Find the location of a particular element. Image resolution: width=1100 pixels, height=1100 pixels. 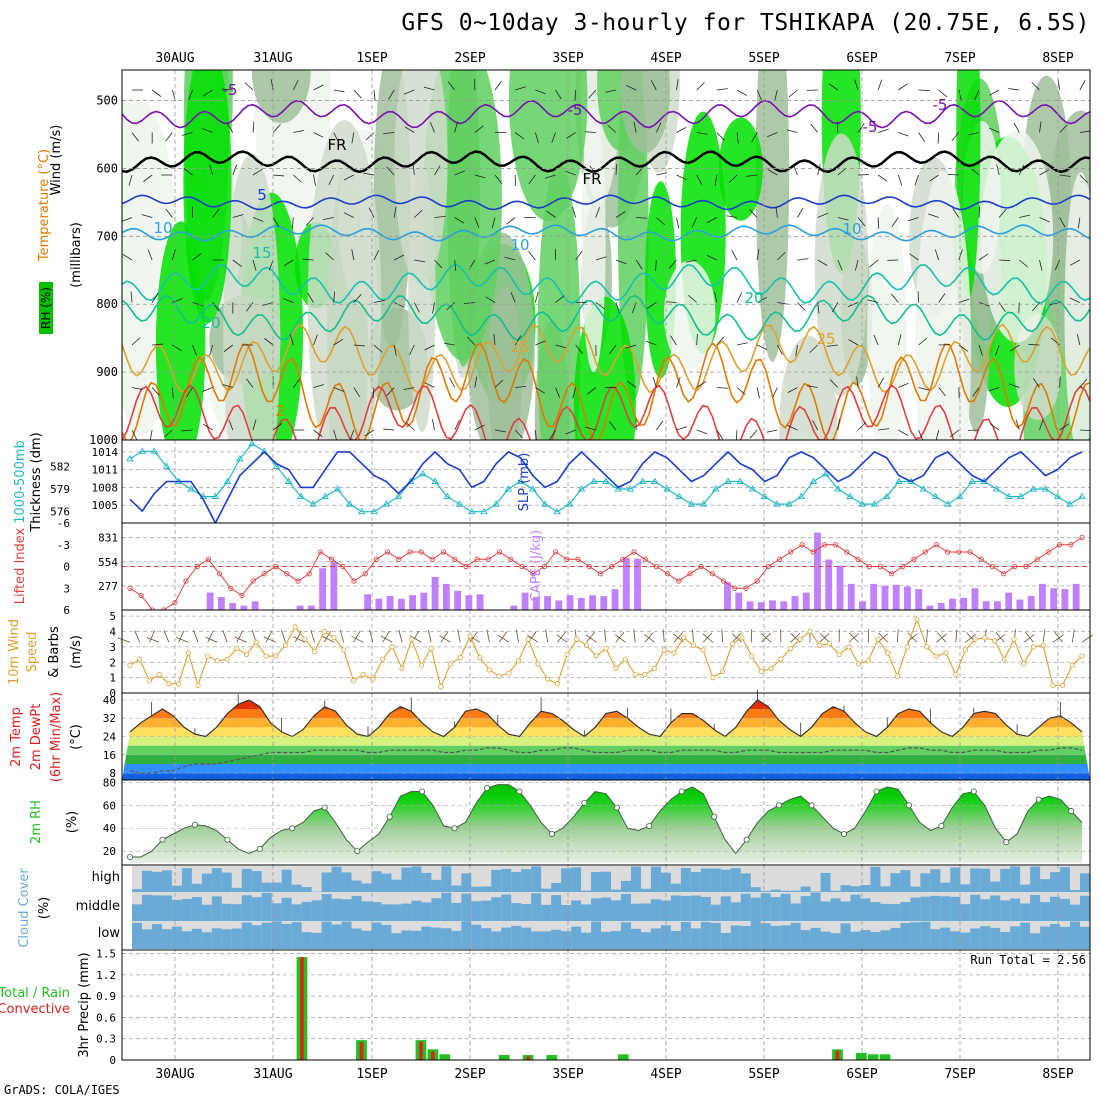

run-total: Run Total = 2.56 is located at coordinates (1028, 960).